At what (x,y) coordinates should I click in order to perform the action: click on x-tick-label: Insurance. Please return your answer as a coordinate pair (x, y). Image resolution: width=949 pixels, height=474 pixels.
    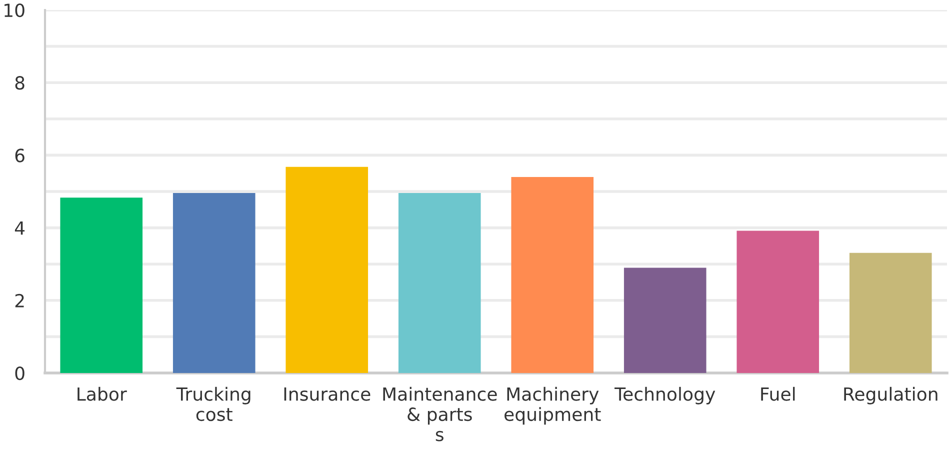
    Looking at the image, I should click on (327, 394).